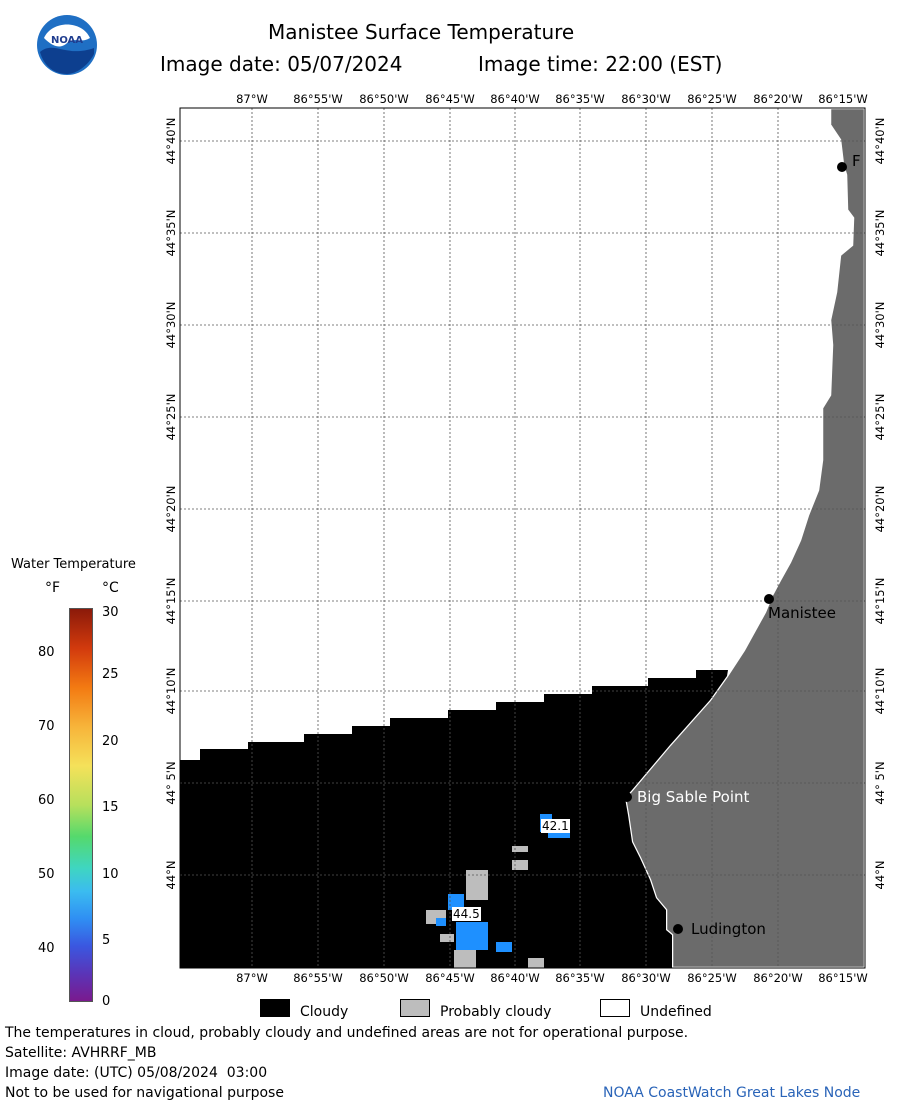 Image resolution: width=903 pixels, height=1109 pixels. I want to click on image-date-label: Image date: 05/07/2024, so click(281, 64).